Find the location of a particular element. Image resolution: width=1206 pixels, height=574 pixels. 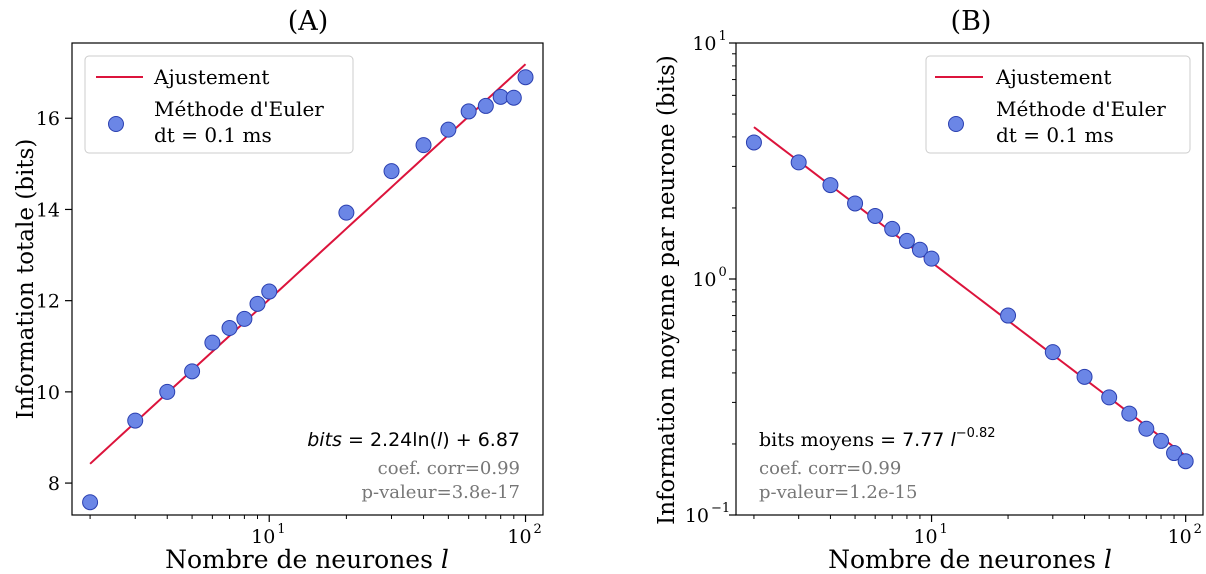

panel-a-pval: p-valeur=3.8e-17 is located at coordinates (441, 492).